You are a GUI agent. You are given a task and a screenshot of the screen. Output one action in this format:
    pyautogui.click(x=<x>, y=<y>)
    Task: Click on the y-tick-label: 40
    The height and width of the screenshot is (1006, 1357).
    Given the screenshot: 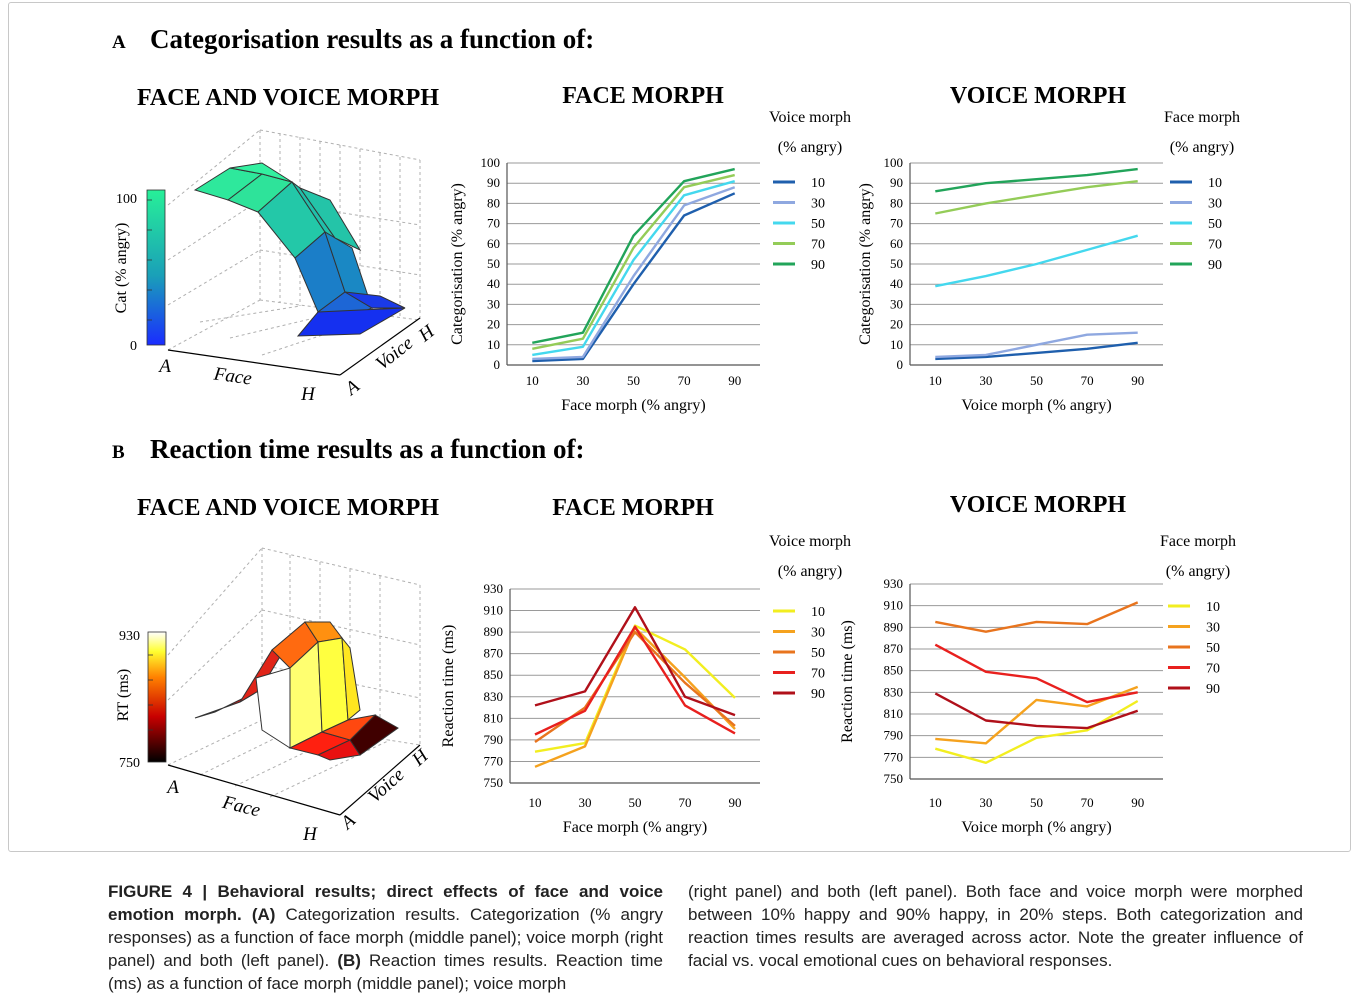 What is the action you would take?
    pyautogui.click(x=493, y=283)
    